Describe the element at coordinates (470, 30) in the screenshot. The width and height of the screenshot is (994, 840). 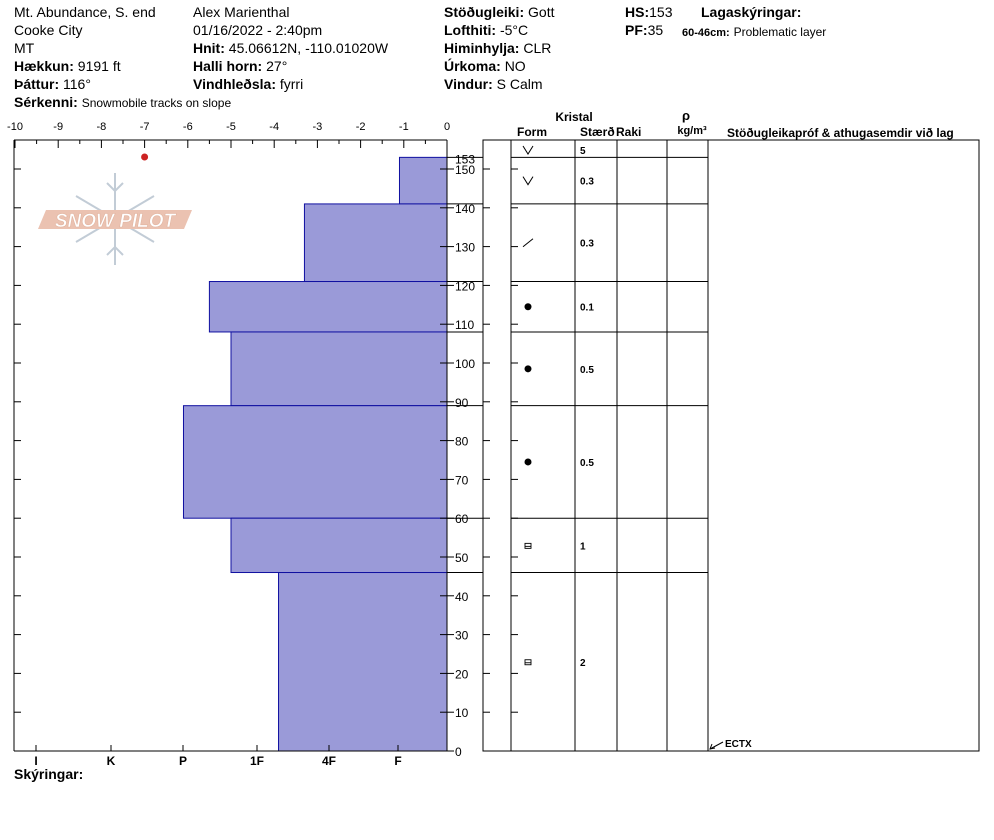
I see `air-temp-label: Lofthiti:` at that location.